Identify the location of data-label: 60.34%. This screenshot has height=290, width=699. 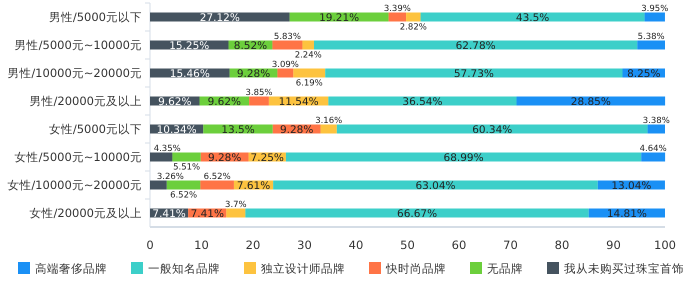
(492, 130).